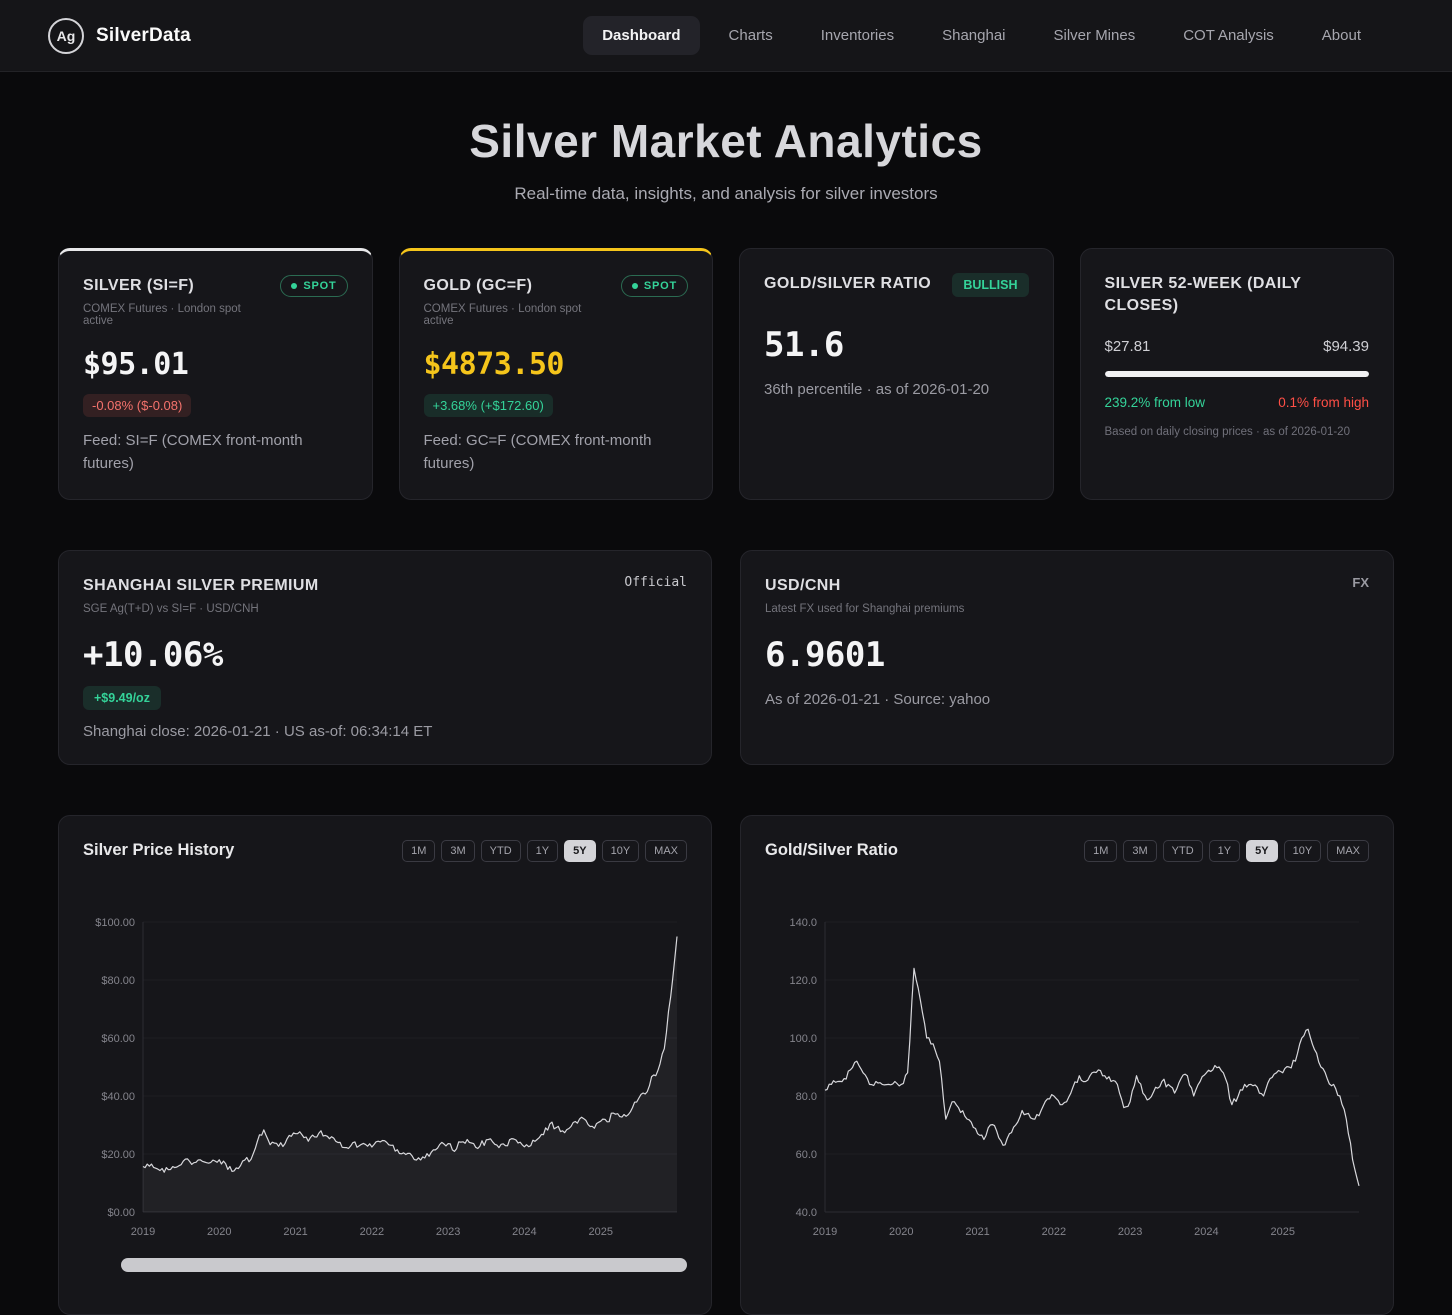 The width and height of the screenshot is (1452, 1315). What do you see at coordinates (1346, 347) in the screenshot?
I see `week52-high-value: $94.39` at bounding box center [1346, 347].